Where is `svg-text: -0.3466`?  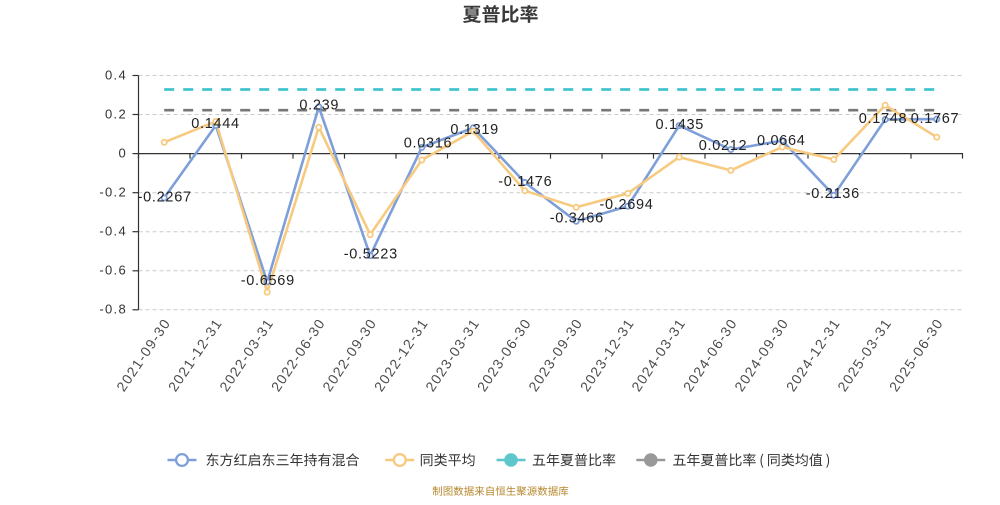 svg-text: -0.3466 is located at coordinates (577, 219).